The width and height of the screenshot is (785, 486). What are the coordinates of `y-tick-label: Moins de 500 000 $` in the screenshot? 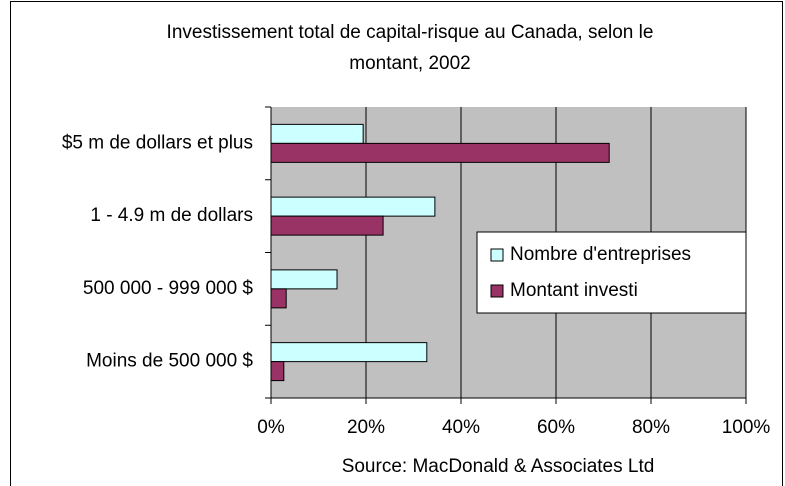 It's located at (169, 361).